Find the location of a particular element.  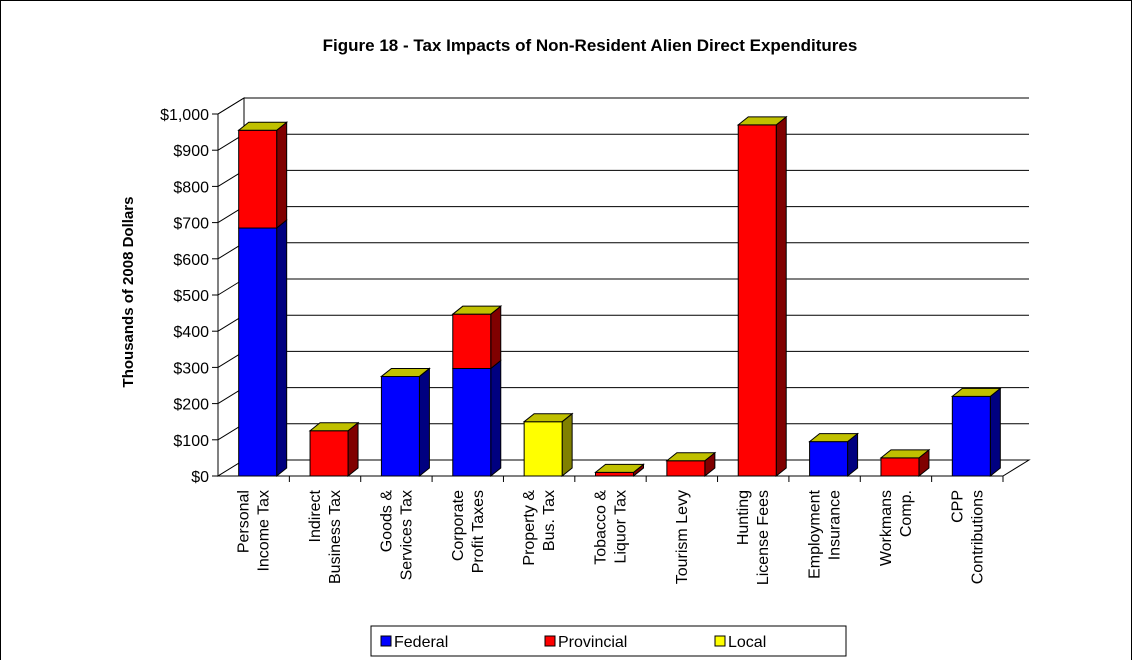

legend-item-provincial: Provincial is located at coordinates (585, 642).